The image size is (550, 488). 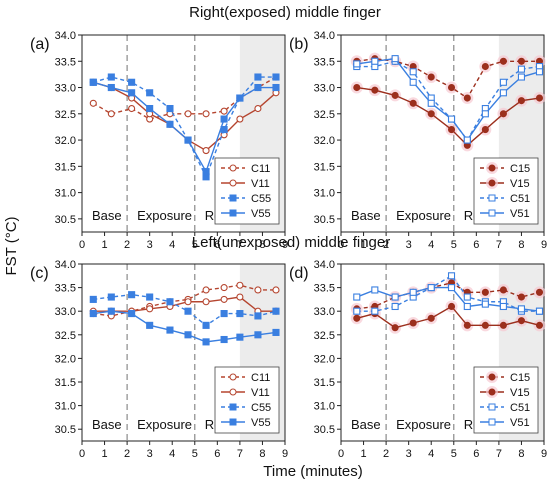 I want to click on legend-item: V15, so click(x=505, y=392).